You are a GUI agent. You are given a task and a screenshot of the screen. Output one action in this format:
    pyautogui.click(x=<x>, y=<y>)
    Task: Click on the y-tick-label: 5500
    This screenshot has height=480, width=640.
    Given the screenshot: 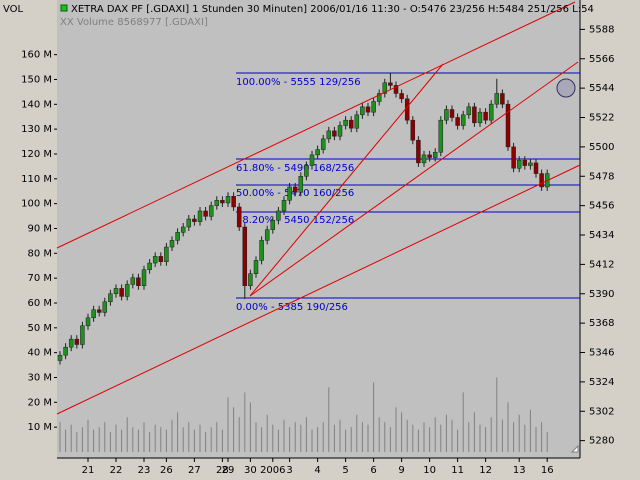 What is the action you would take?
    pyautogui.click(x=601, y=147)
    